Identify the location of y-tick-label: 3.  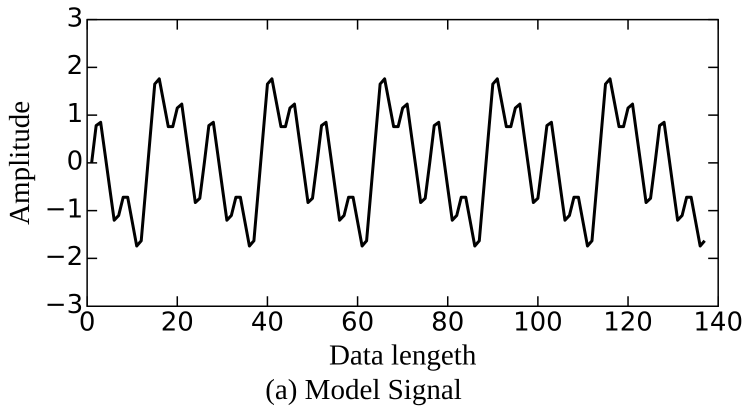
(75, 18).